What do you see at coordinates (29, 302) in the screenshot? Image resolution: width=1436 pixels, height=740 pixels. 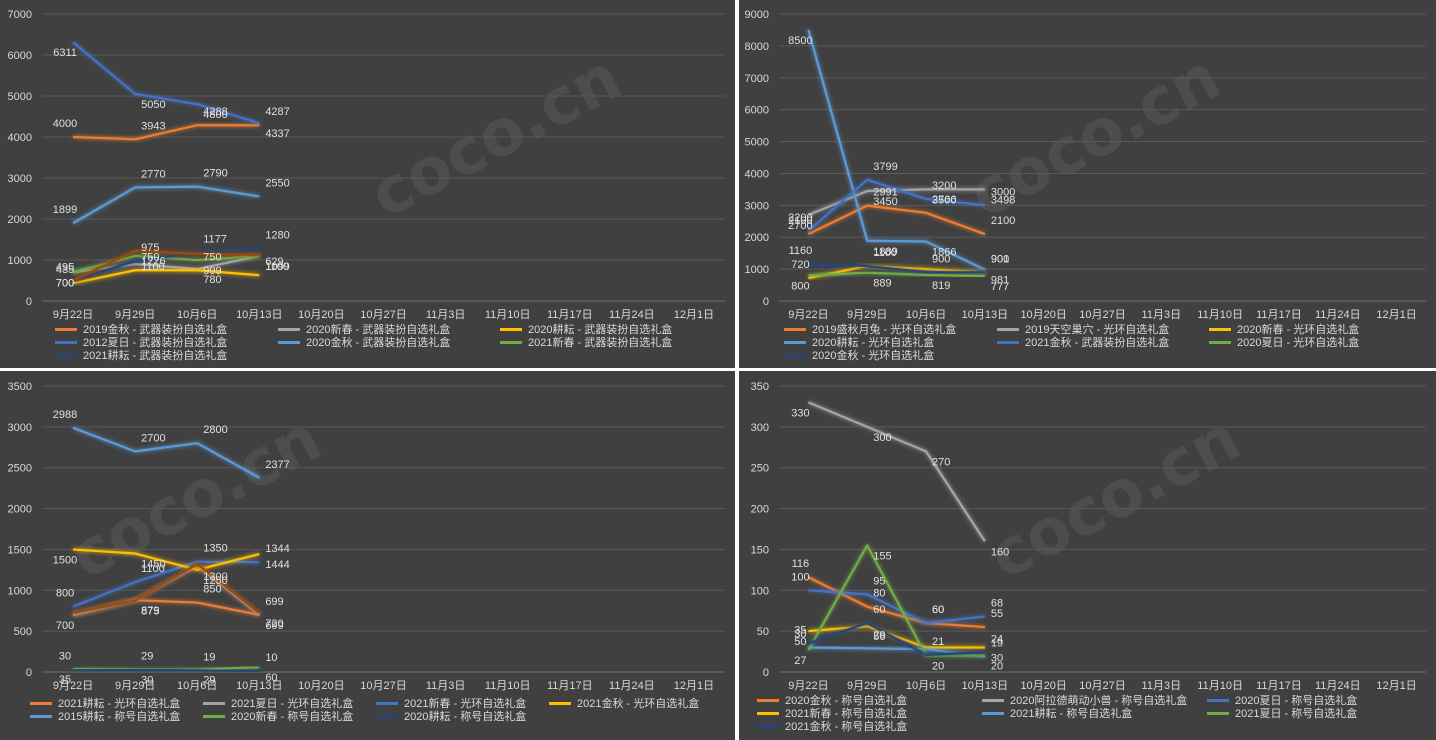 I see `y-tick-label: 0` at bounding box center [29, 302].